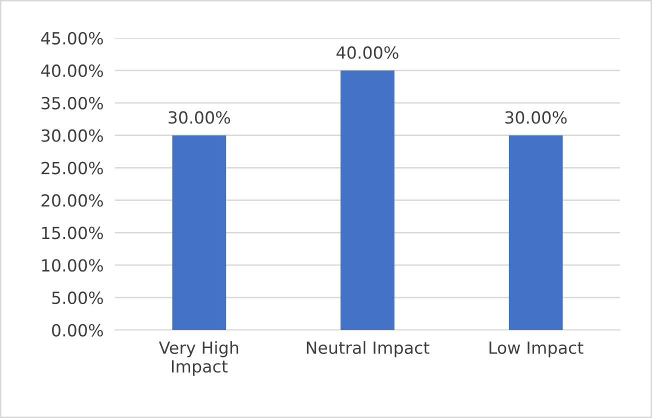 Image resolution: width=652 pixels, height=418 pixels. I want to click on y-tick-label: 20.00%, so click(72, 200).